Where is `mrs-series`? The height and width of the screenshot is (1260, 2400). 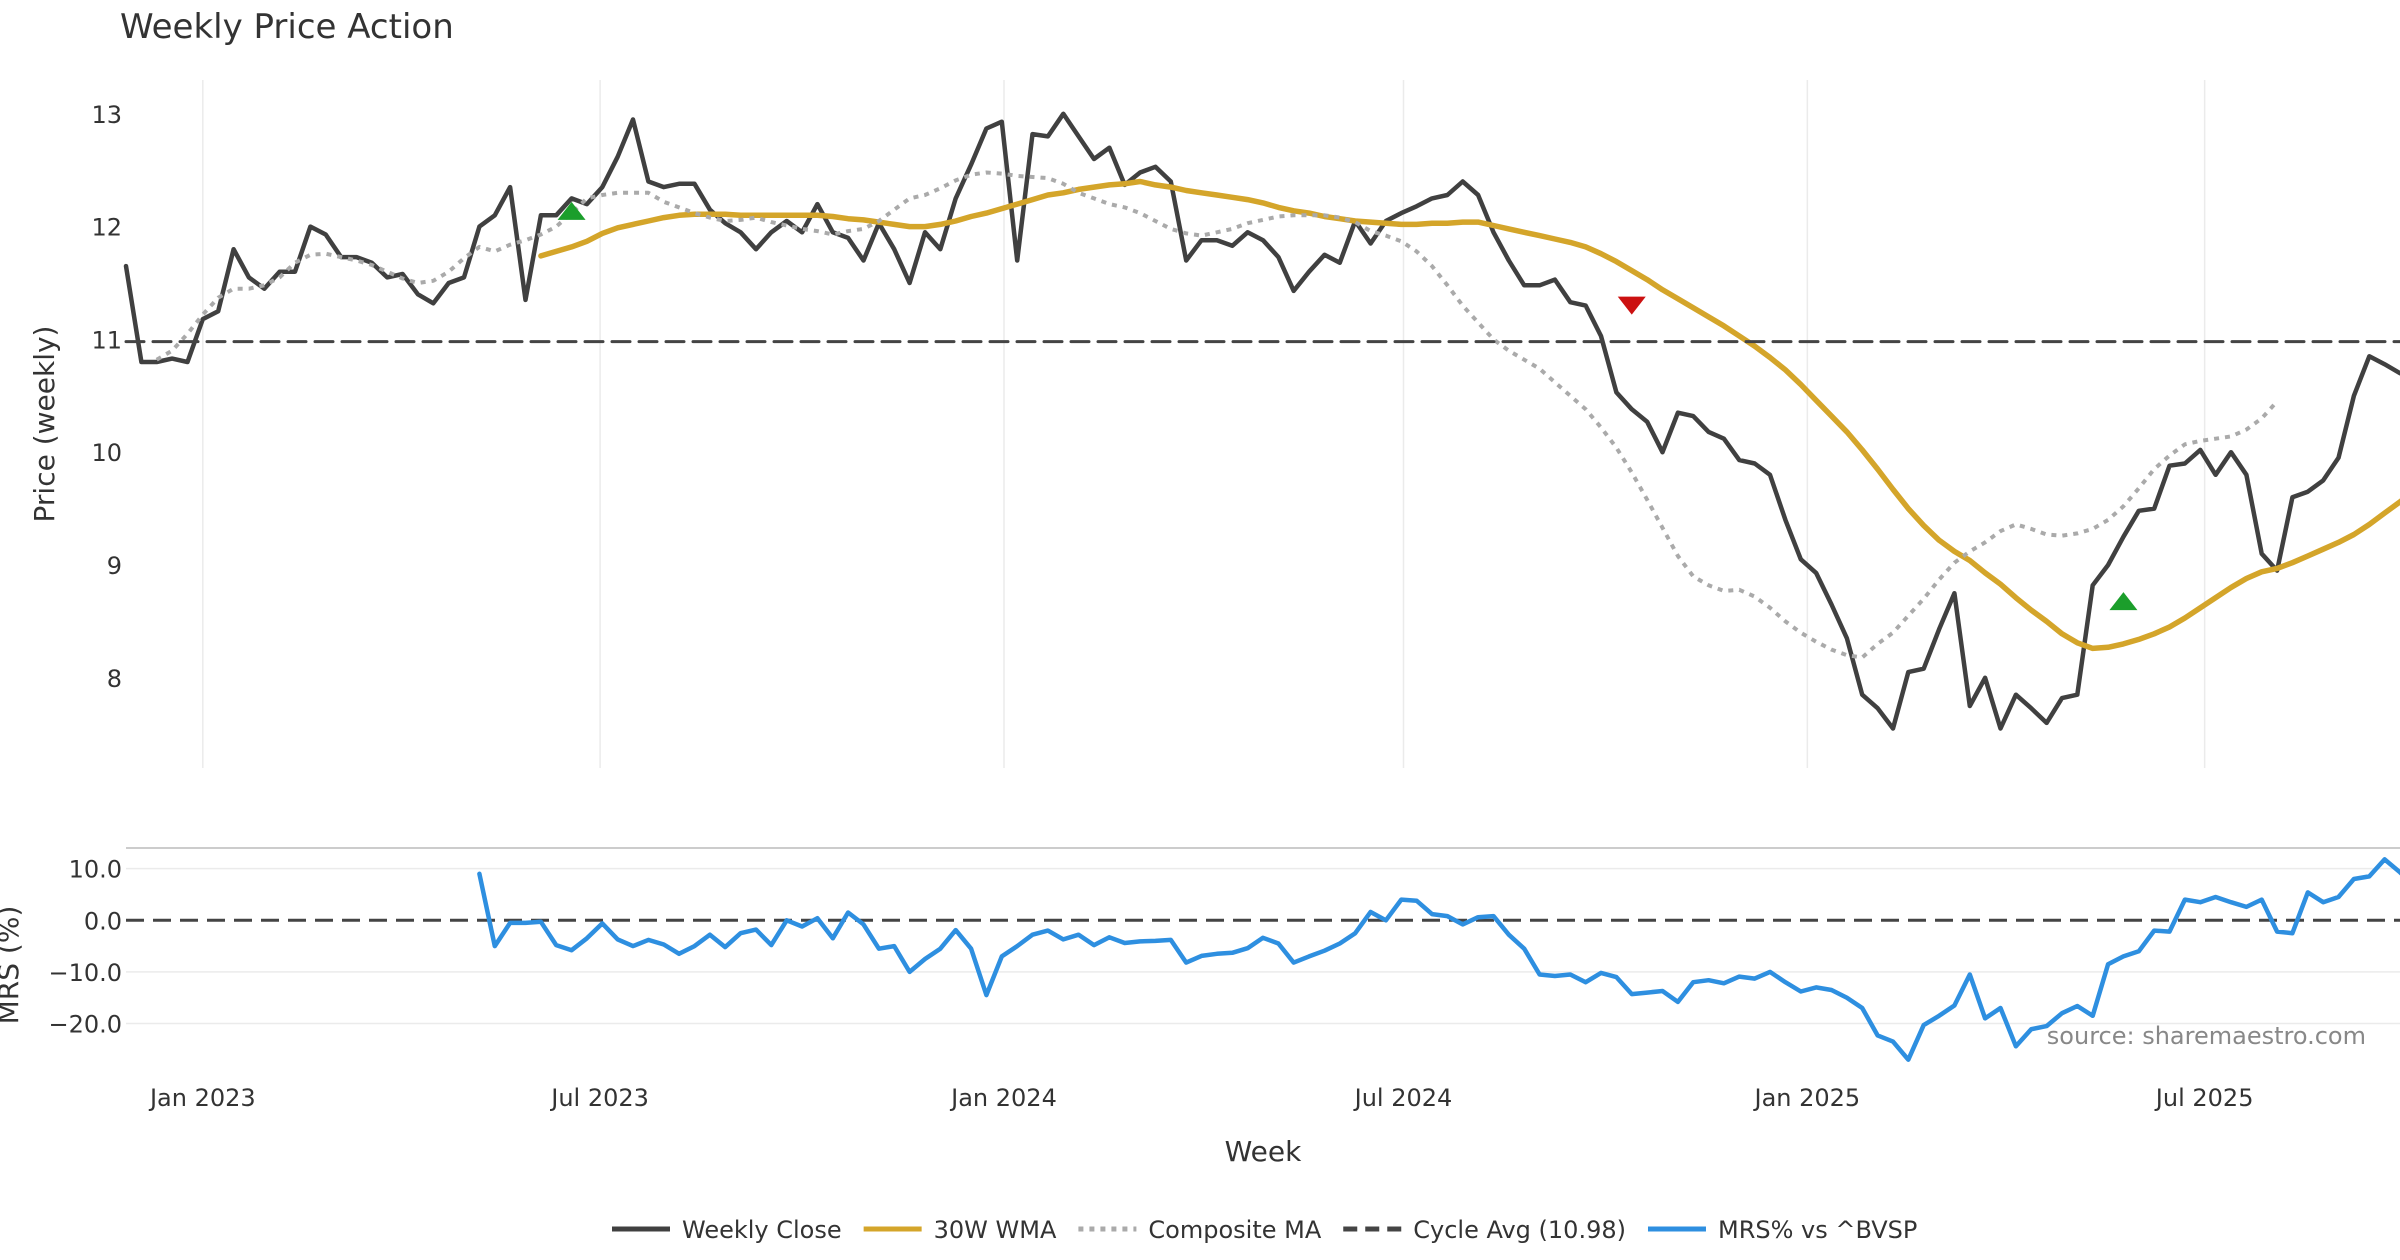 mrs-series is located at coordinates (1438, 959).